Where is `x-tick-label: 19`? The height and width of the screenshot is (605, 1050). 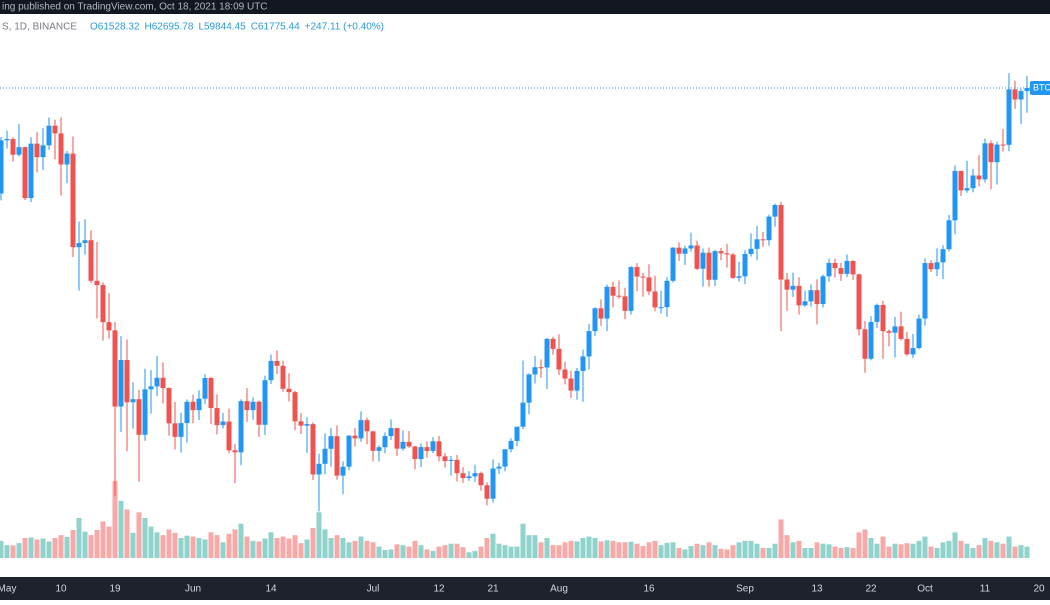
x-tick-label: 19 is located at coordinates (115, 589).